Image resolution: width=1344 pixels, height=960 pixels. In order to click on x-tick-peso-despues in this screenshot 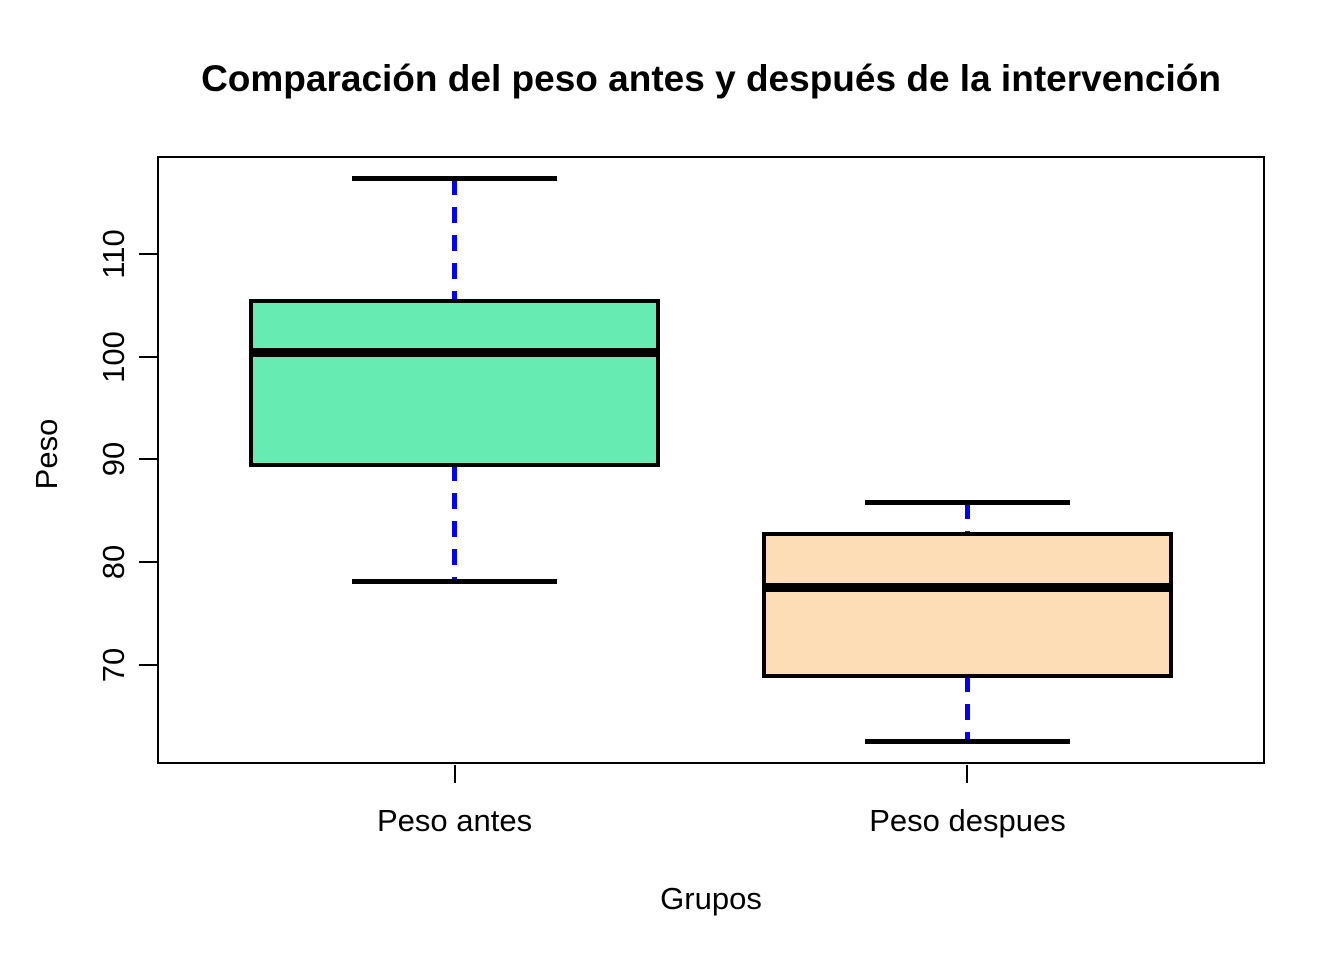, I will do `click(967, 774)`.